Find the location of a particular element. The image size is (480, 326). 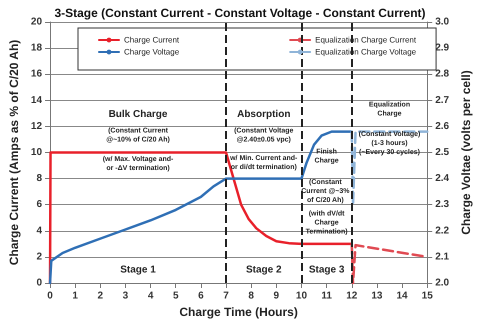

x-tick-label: 10 is located at coordinates (302, 296).